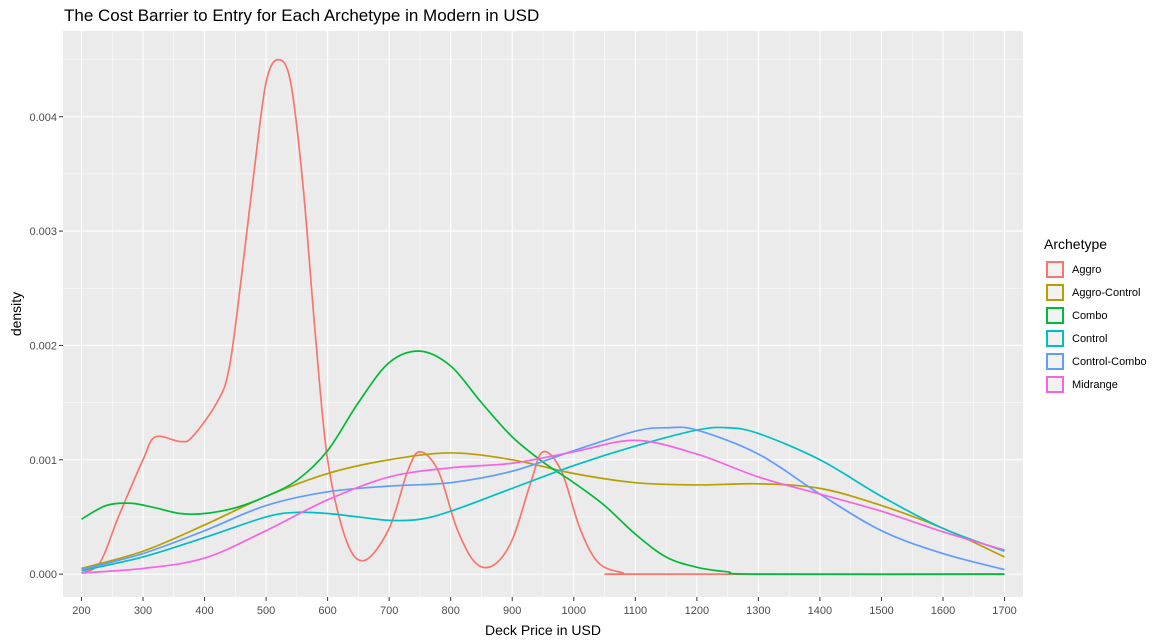  I want to click on legend-key-control-combo, so click(1055, 361).